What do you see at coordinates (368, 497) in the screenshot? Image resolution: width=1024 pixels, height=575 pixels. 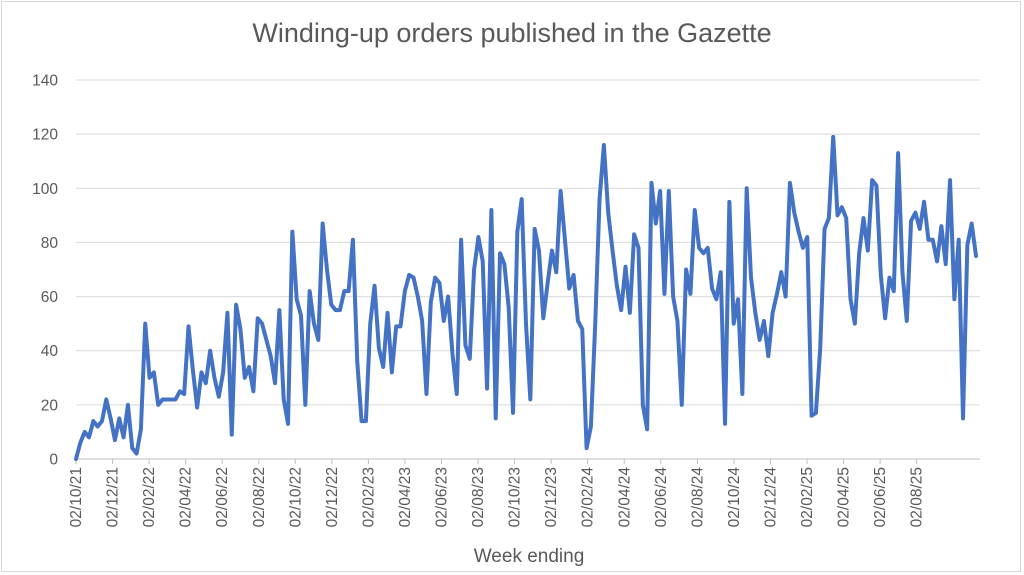 I see `x-tick-label: 02/02/23` at bounding box center [368, 497].